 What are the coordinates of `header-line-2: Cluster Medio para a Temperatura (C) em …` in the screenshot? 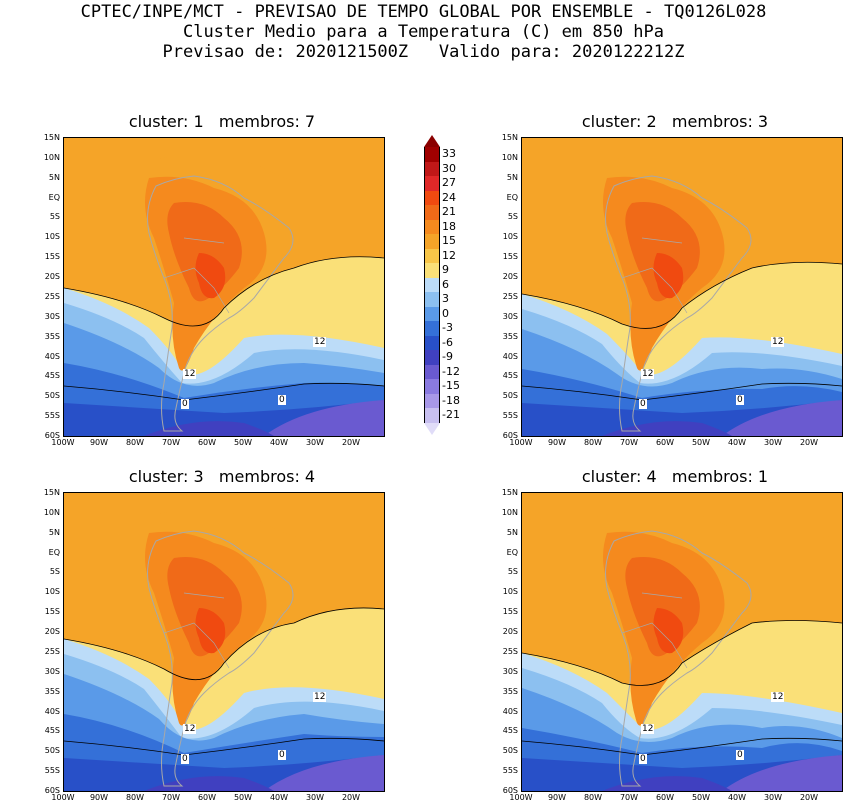 It's located at (423, 32).